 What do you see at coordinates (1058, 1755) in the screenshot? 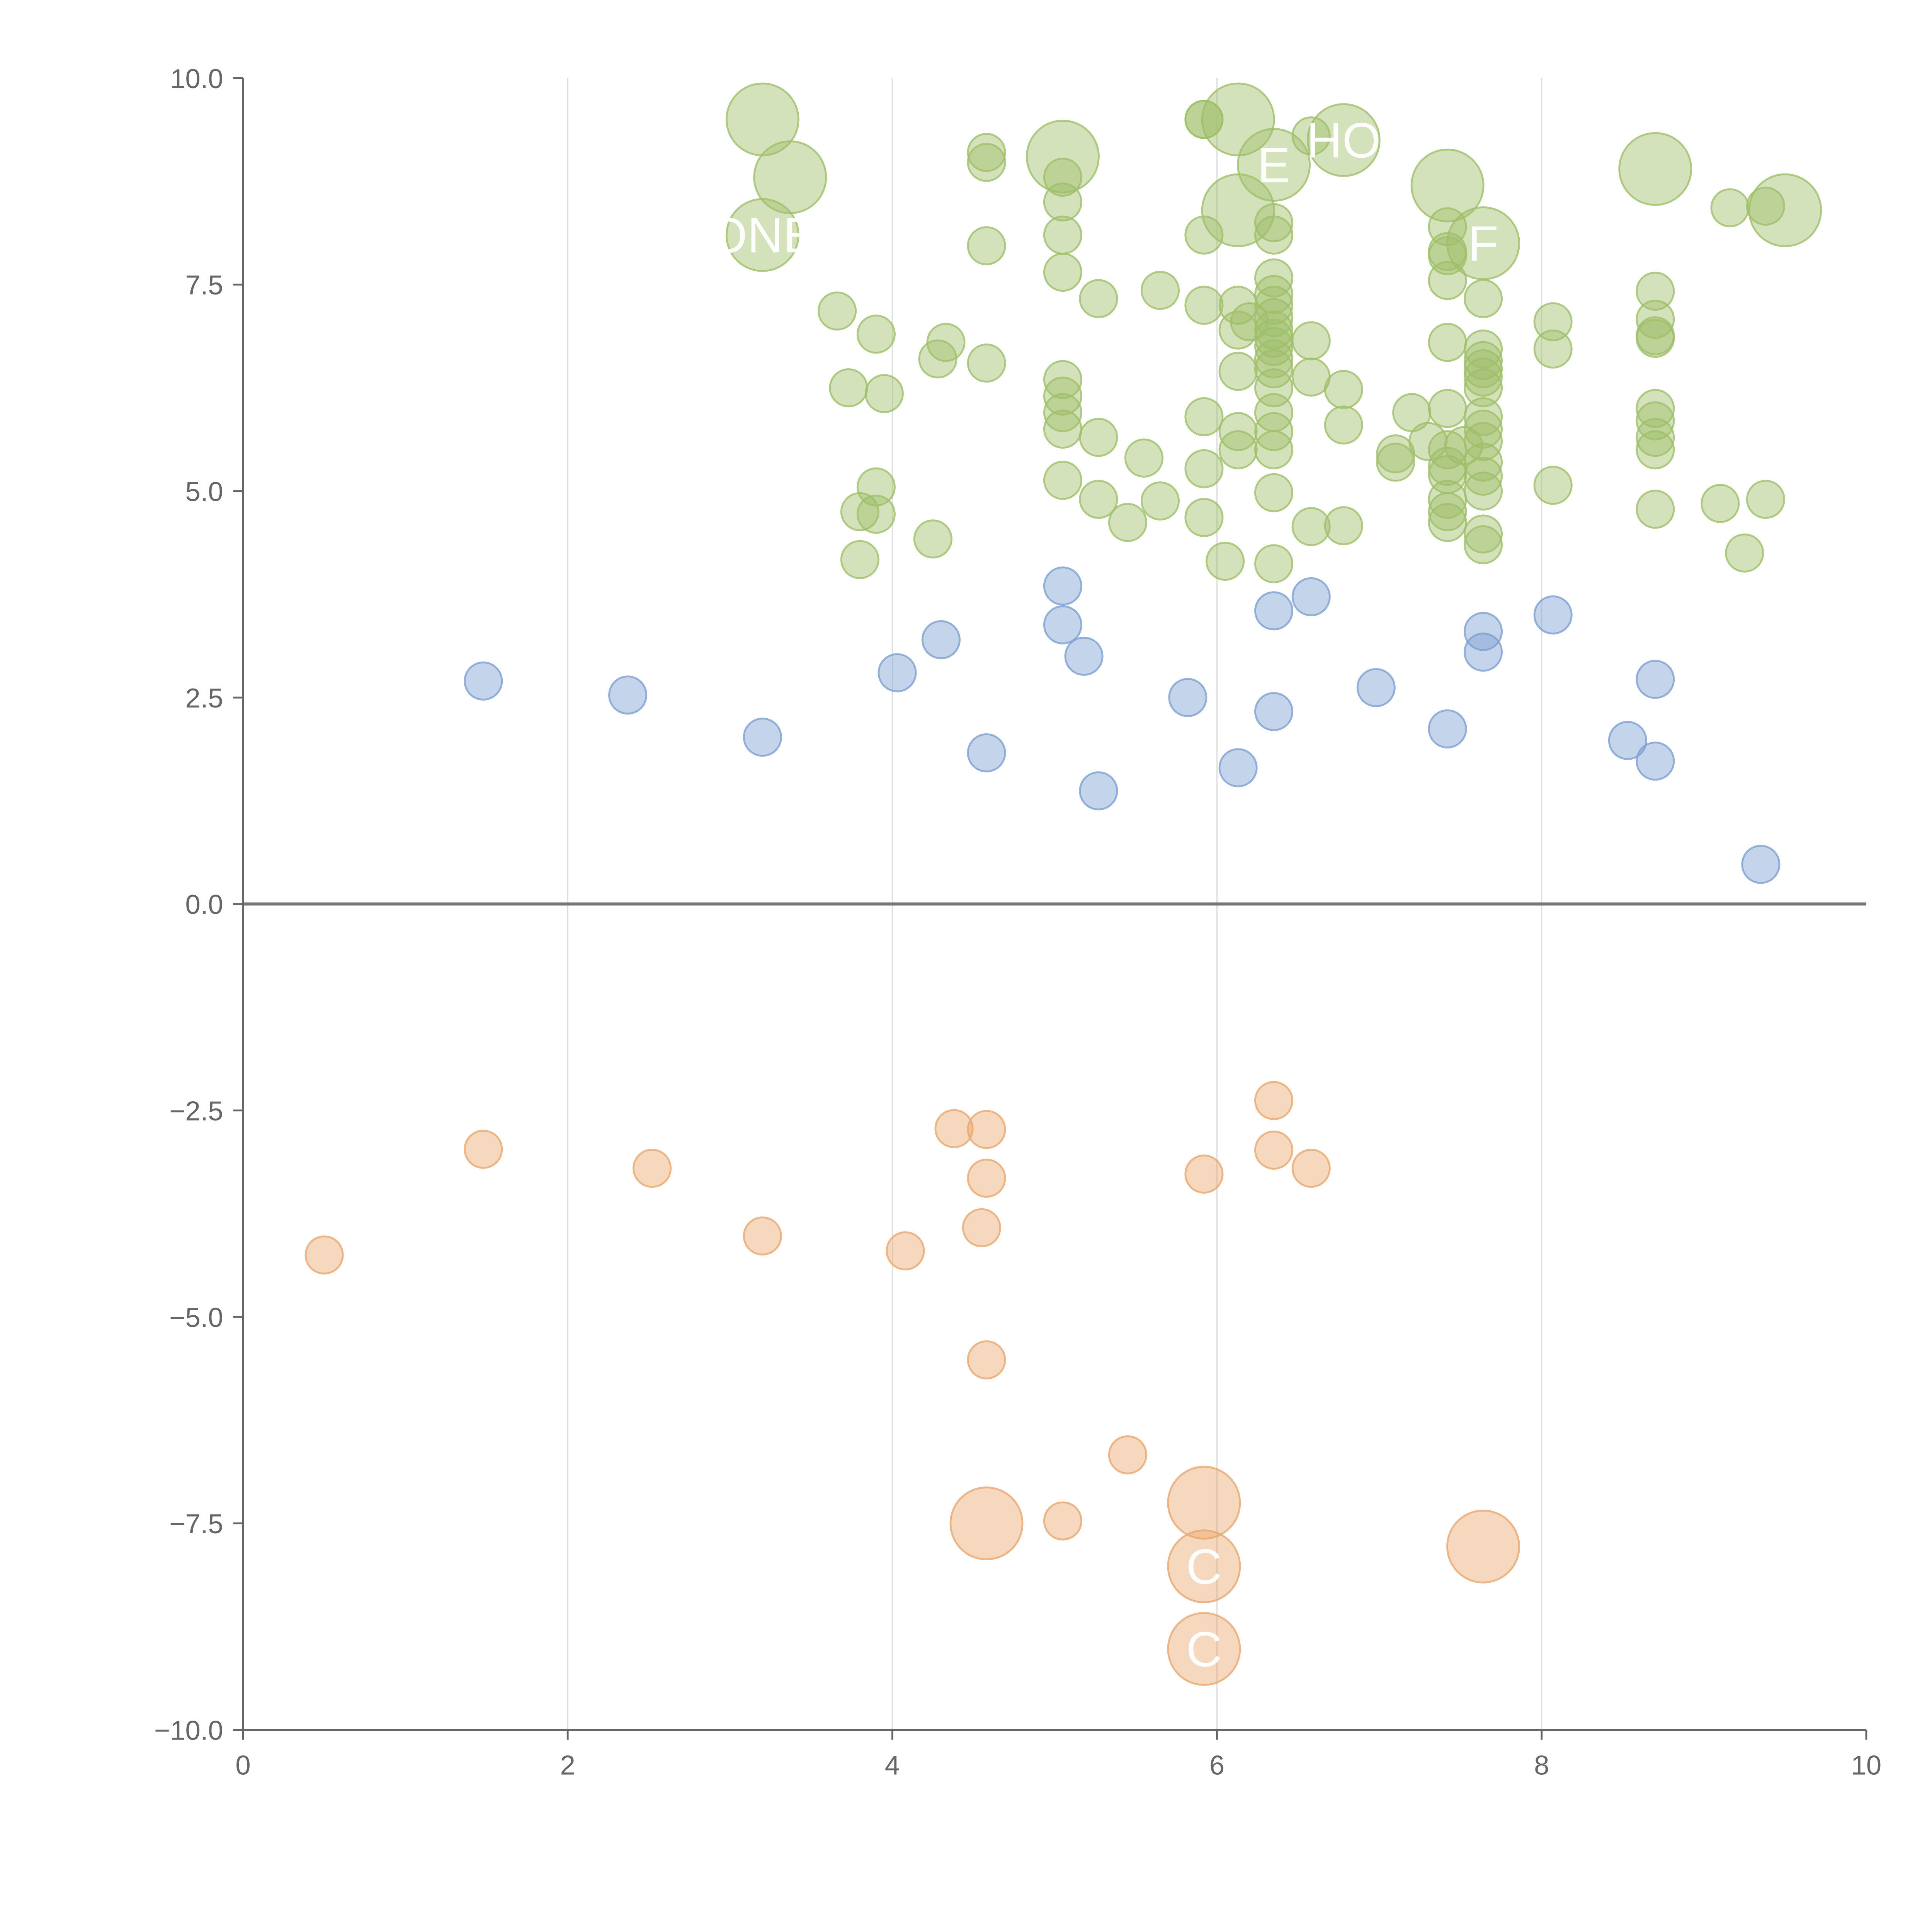
I see `x-axis-ticks: 0 2 4 6 8 10` at bounding box center [1058, 1755].